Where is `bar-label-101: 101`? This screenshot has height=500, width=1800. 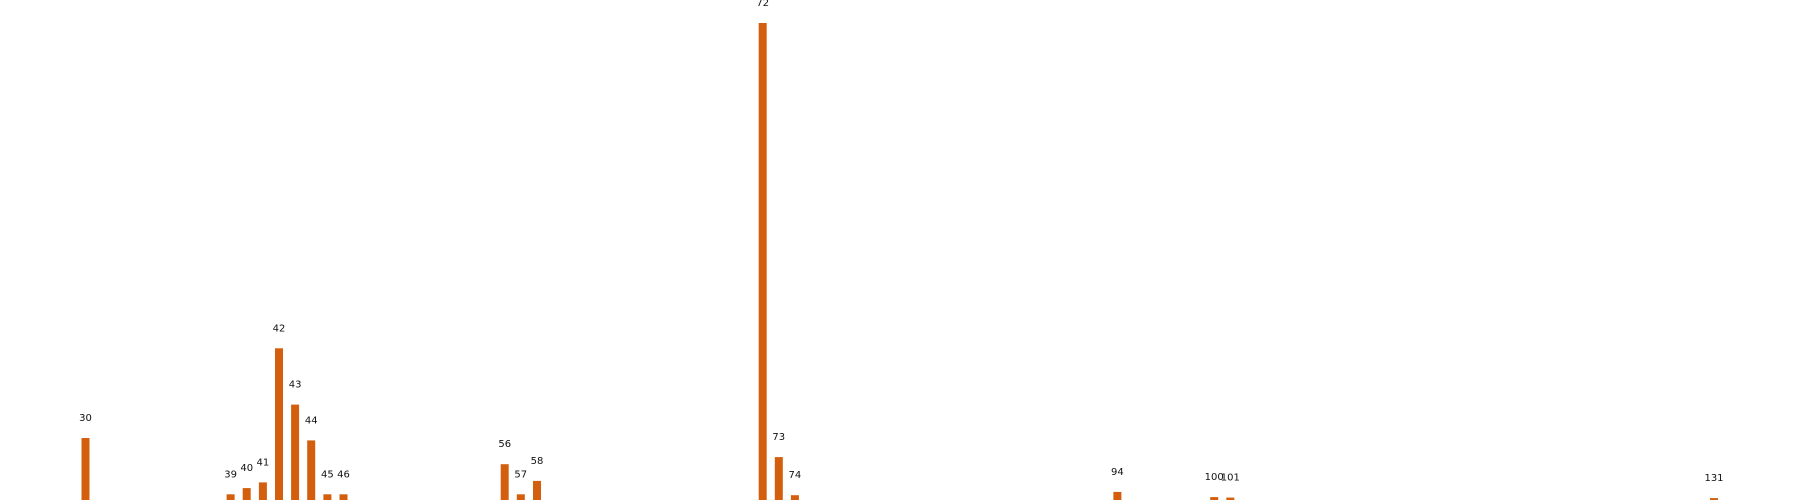 bar-label-101: 101 is located at coordinates (1230, 478).